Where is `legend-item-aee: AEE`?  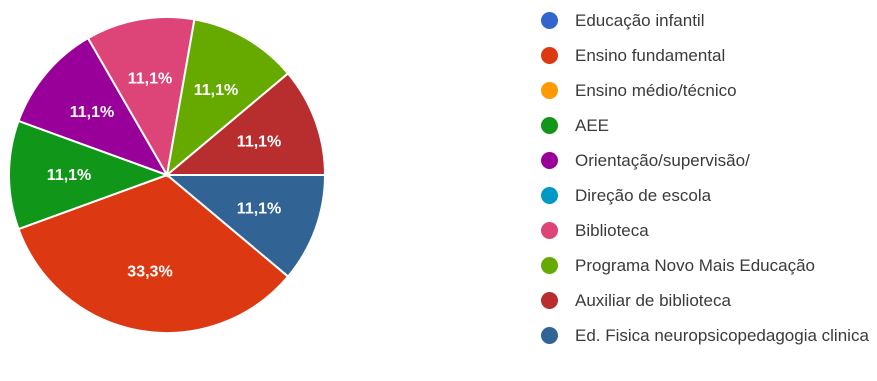
legend-item-aee: AEE is located at coordinates (709, 125).